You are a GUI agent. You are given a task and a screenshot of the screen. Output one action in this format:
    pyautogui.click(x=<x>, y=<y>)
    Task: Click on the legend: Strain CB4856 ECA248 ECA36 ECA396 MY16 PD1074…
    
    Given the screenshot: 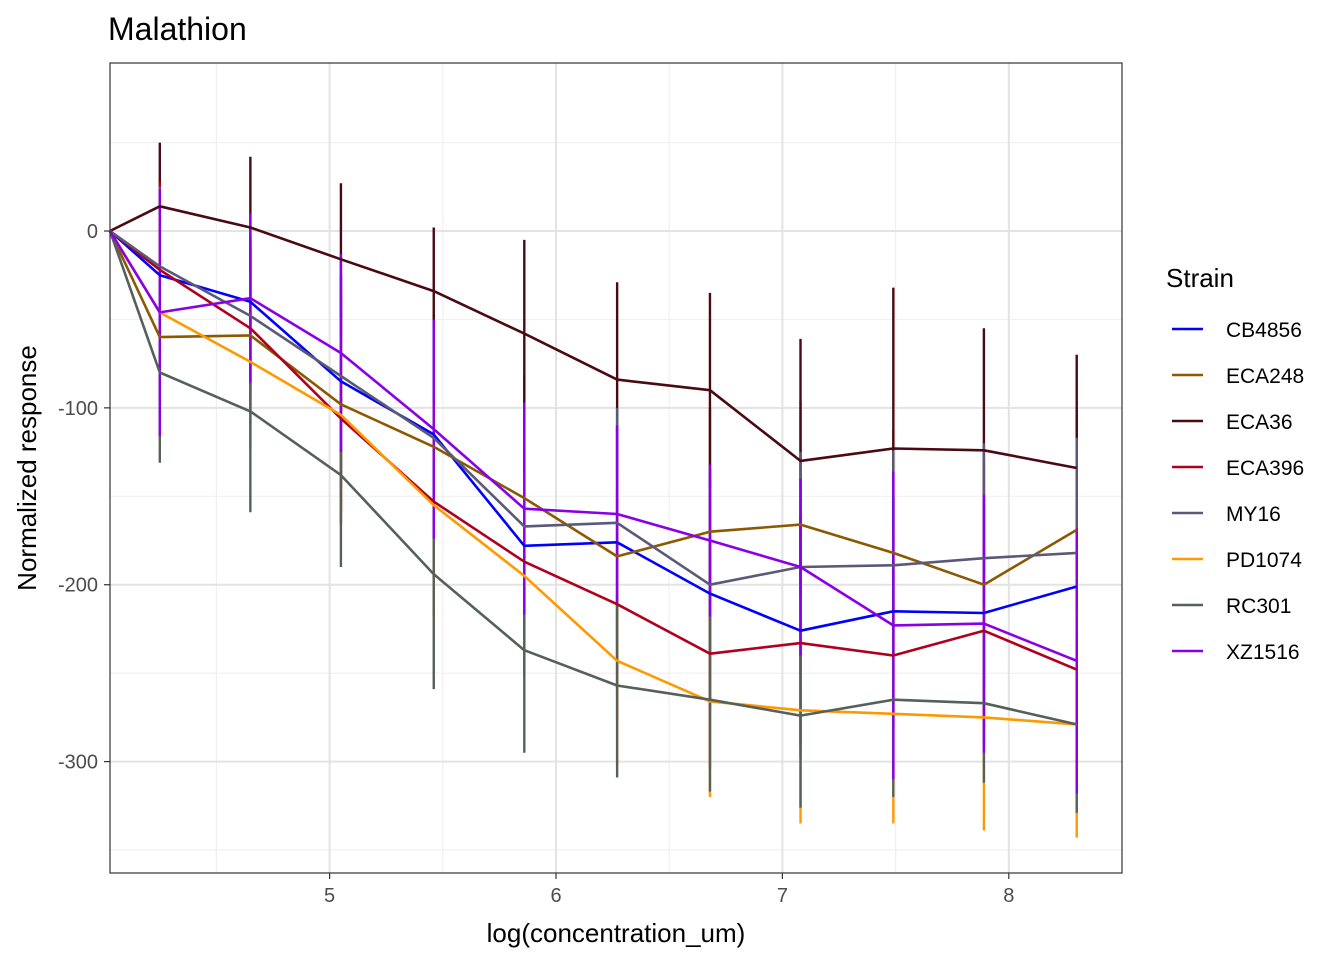 What is the action you would take?
    pyautogui.click(x=1235, y=463)
    